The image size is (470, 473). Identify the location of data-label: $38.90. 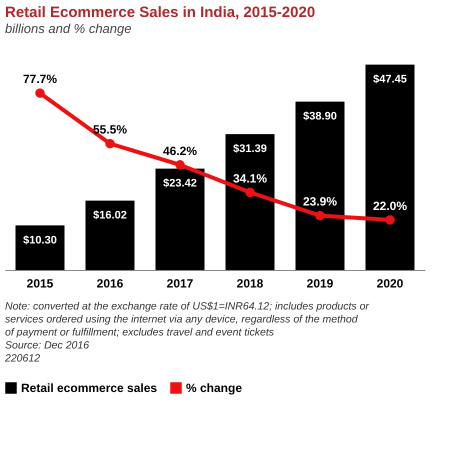
(320, 116).